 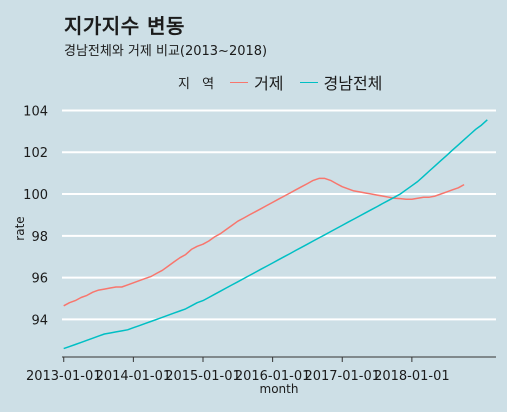 I want to click on legend-key-gyeongnam, so click(x=308, y=82).